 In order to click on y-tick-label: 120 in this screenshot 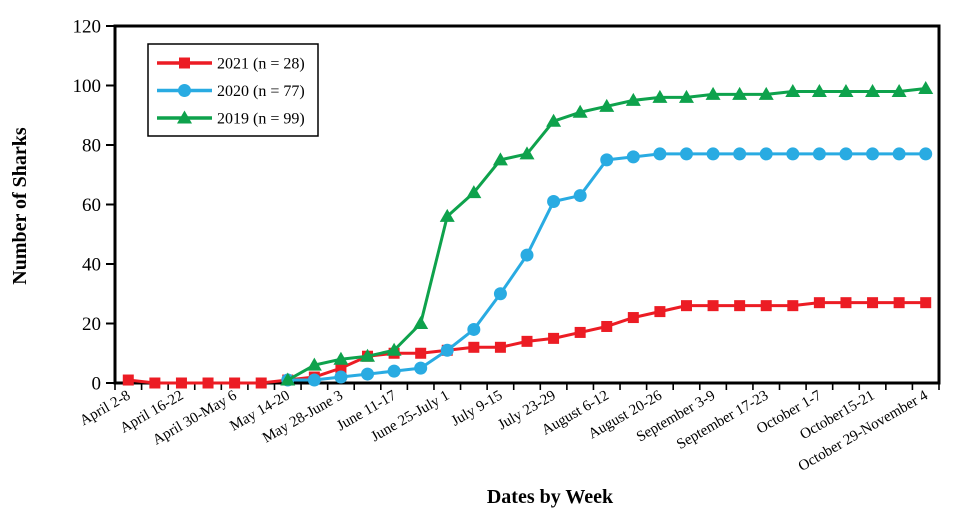, I will do `click(87, 27)`.